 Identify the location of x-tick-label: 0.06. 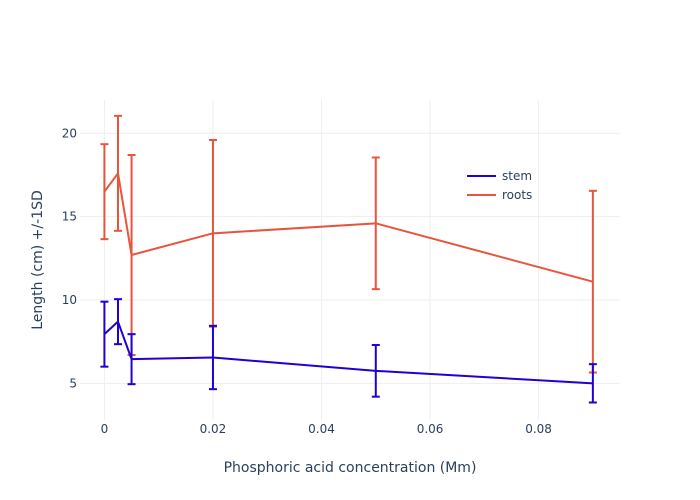
(430, 429).